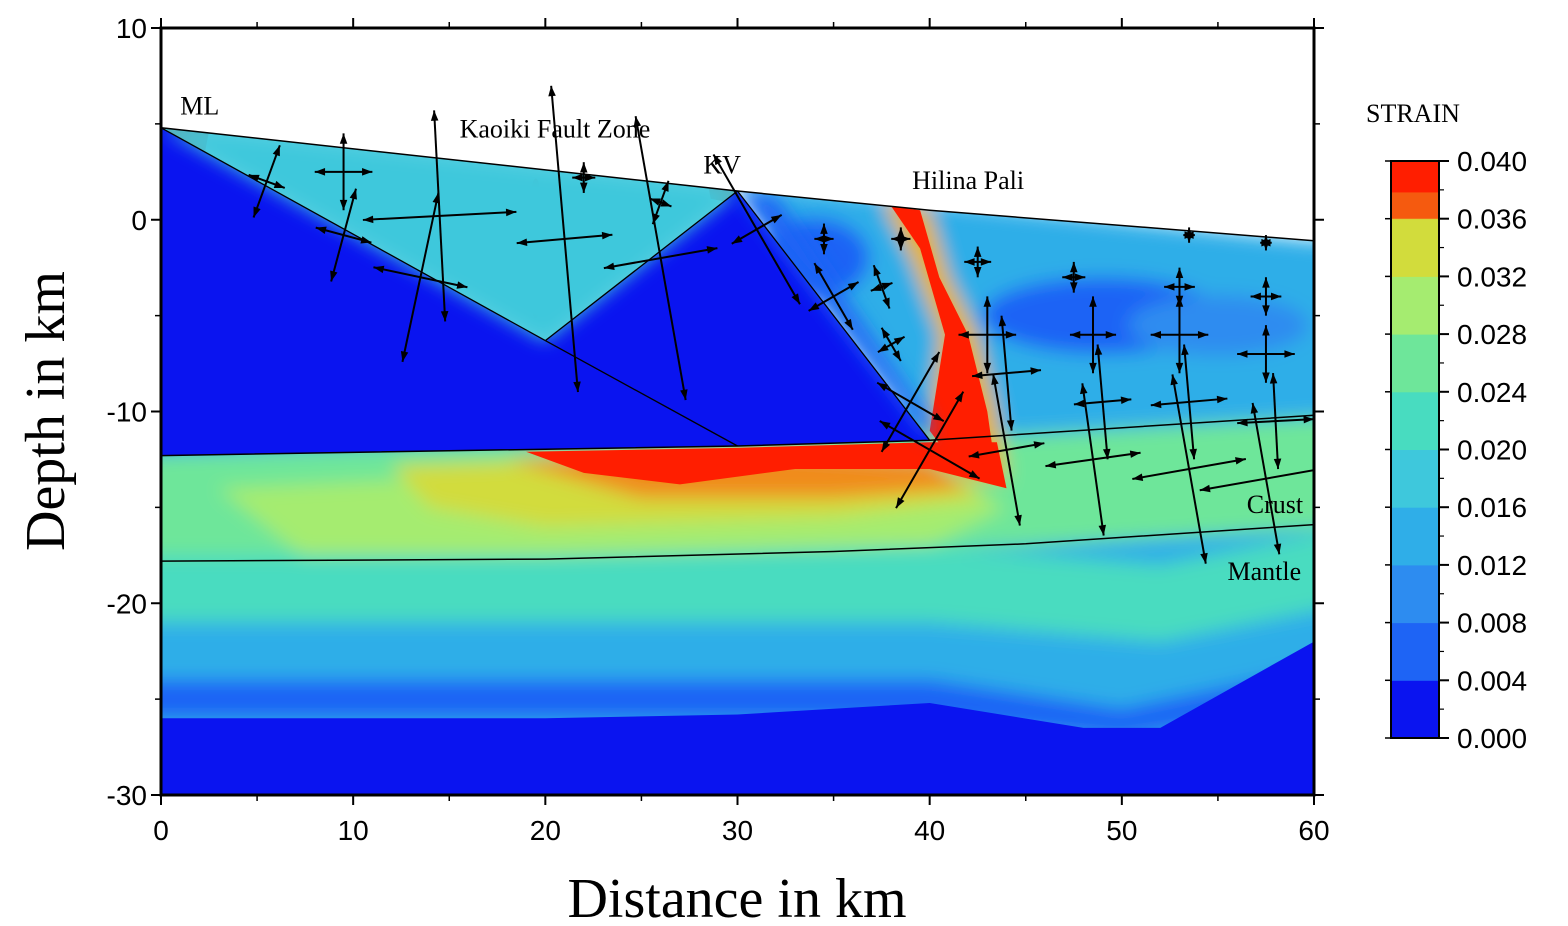 The width and height of the screenshot is (1568, 926). Describe the element at coordinates (139, 220) in the screenshot. I see `y-tick-label: 0` at that location.